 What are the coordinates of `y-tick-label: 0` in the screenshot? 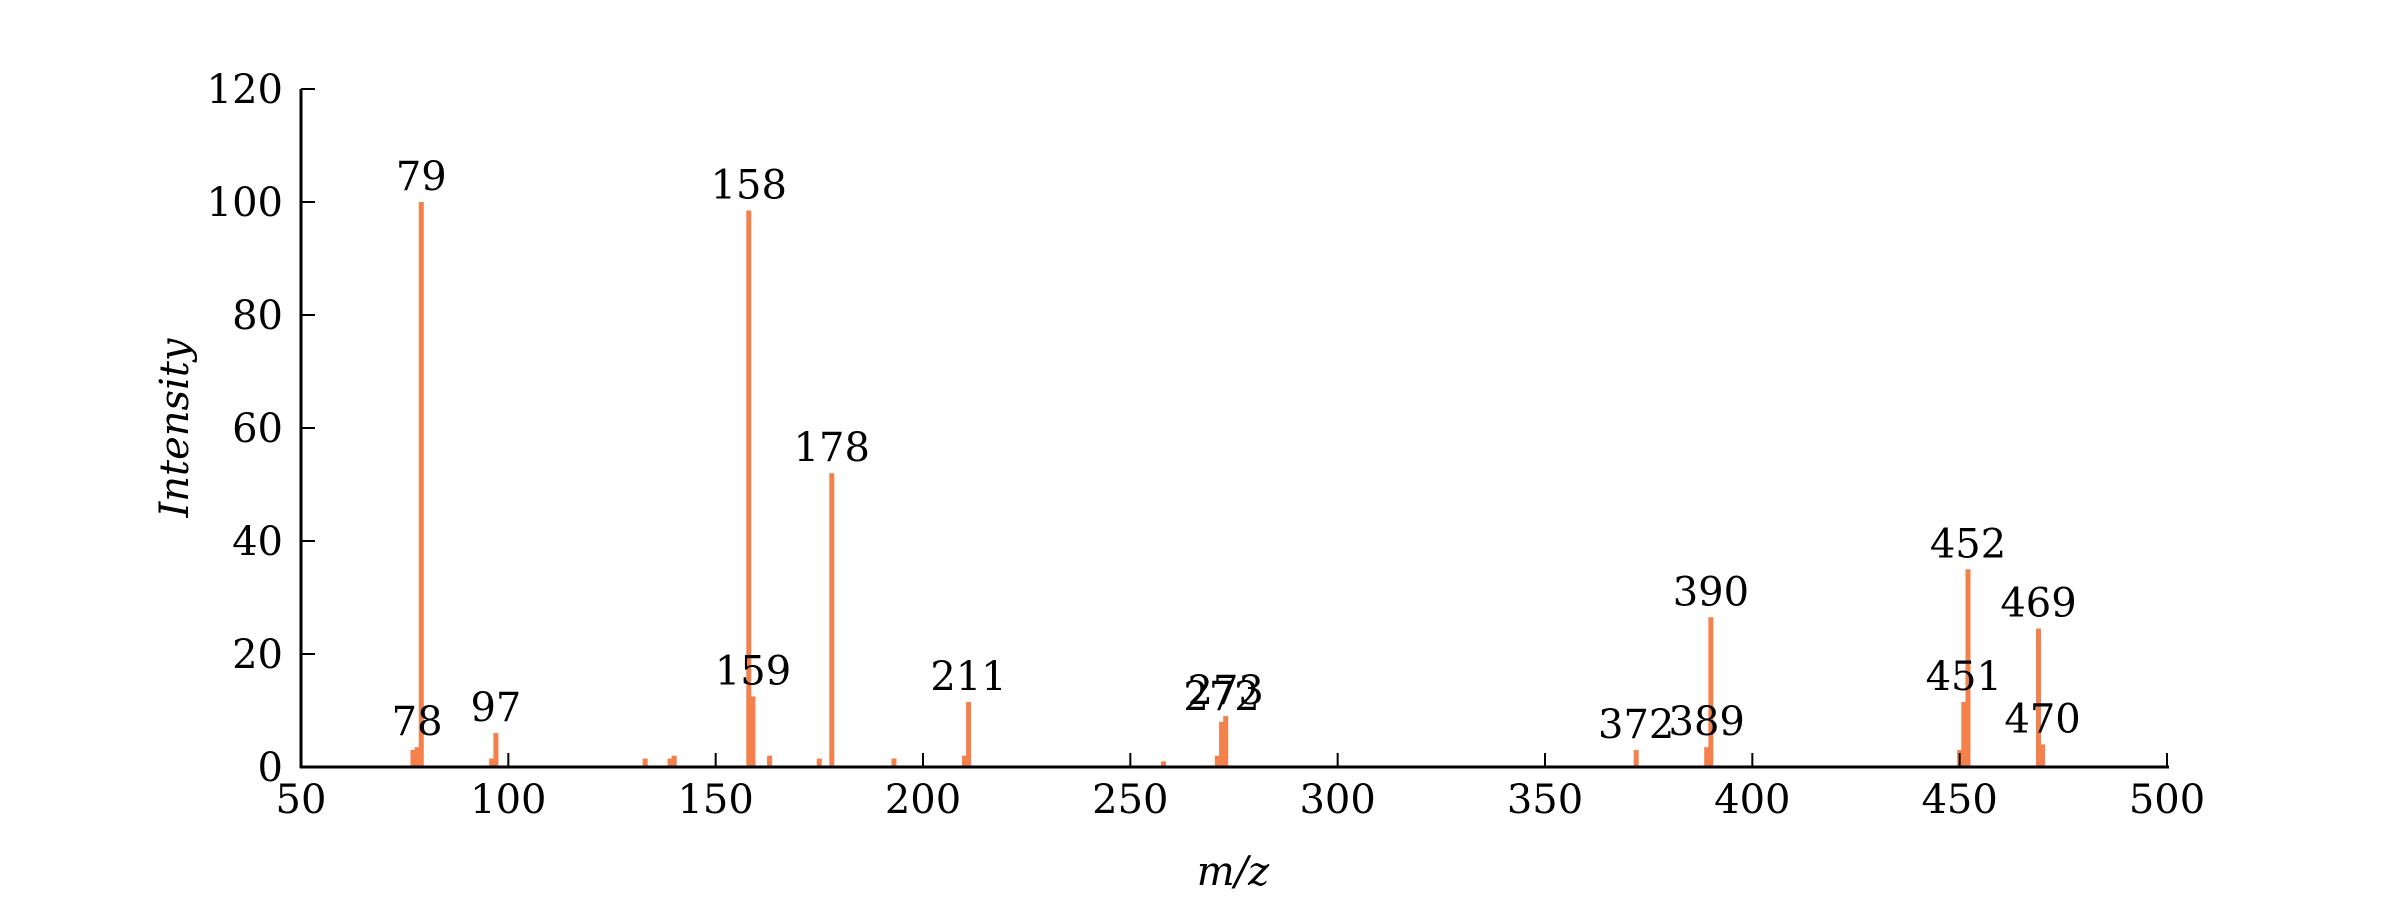 It's located at (270, 768).